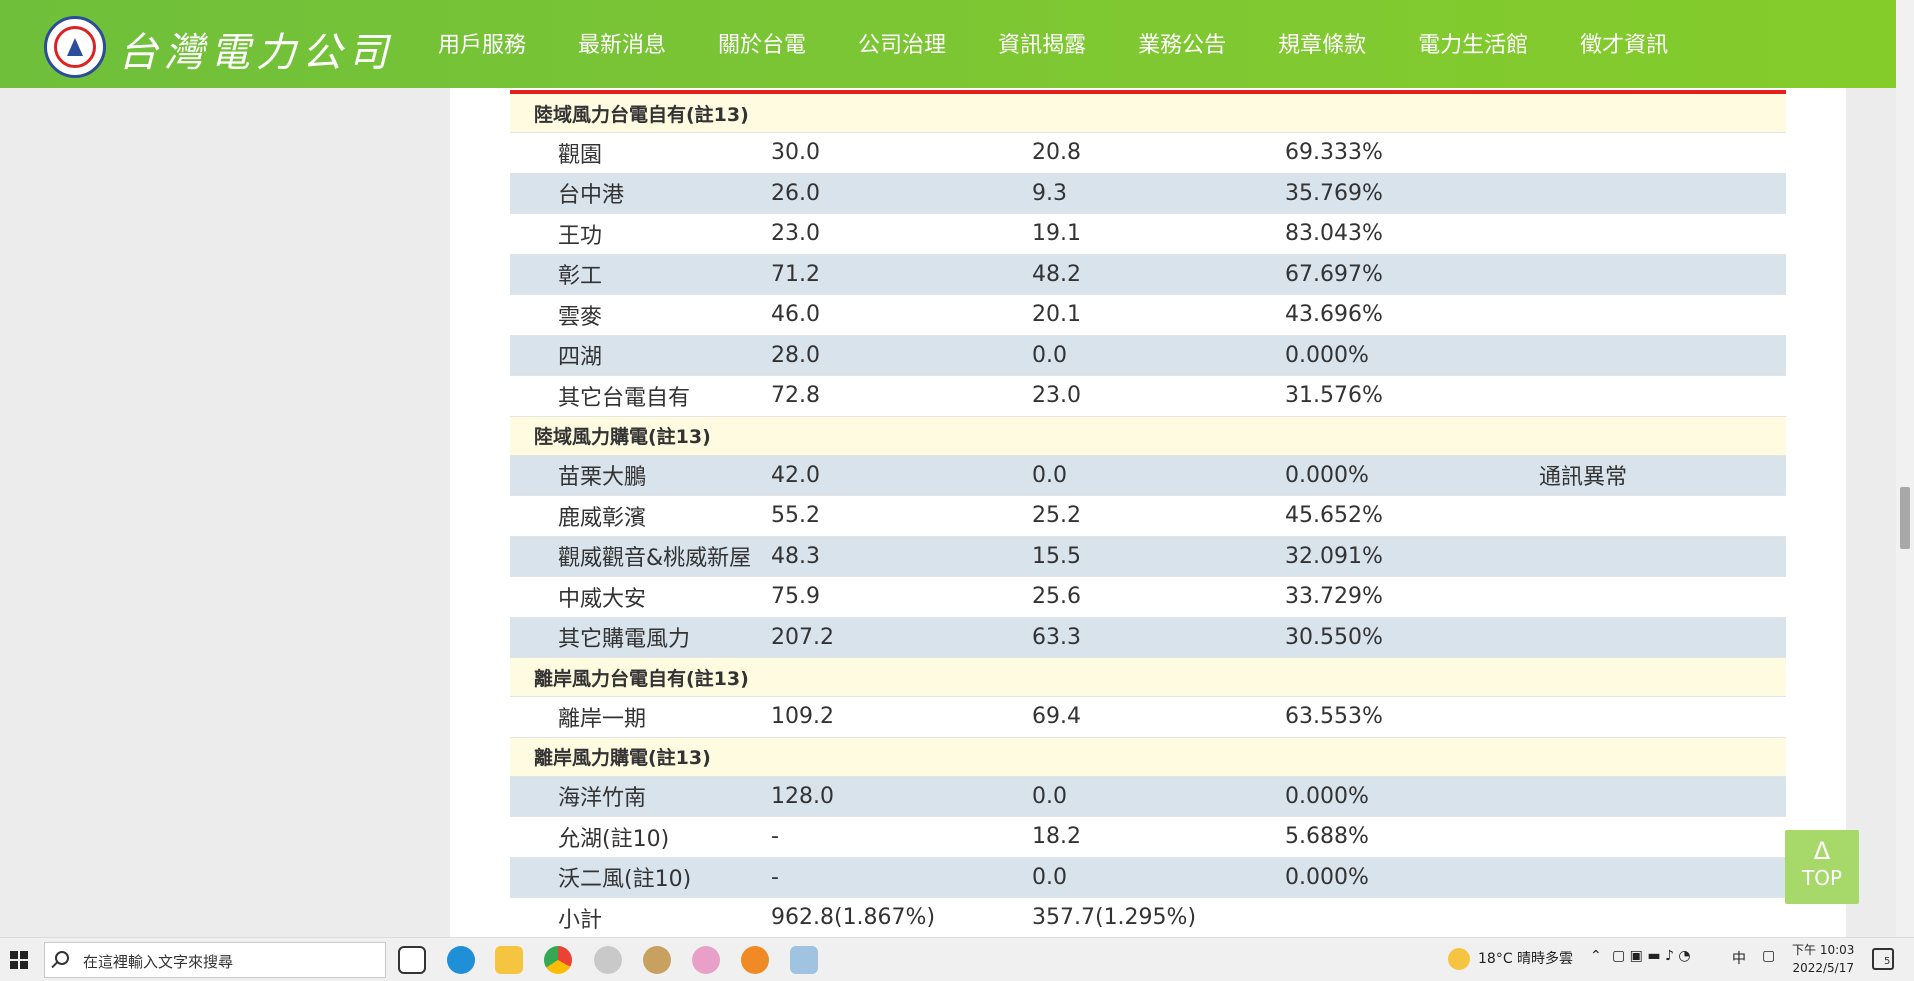 The width and height of the screenshot is (1914, 981). Describe the element at coordinates (1883, 959) in the screenshot. I see `notification-center-icon: 5` at that location.